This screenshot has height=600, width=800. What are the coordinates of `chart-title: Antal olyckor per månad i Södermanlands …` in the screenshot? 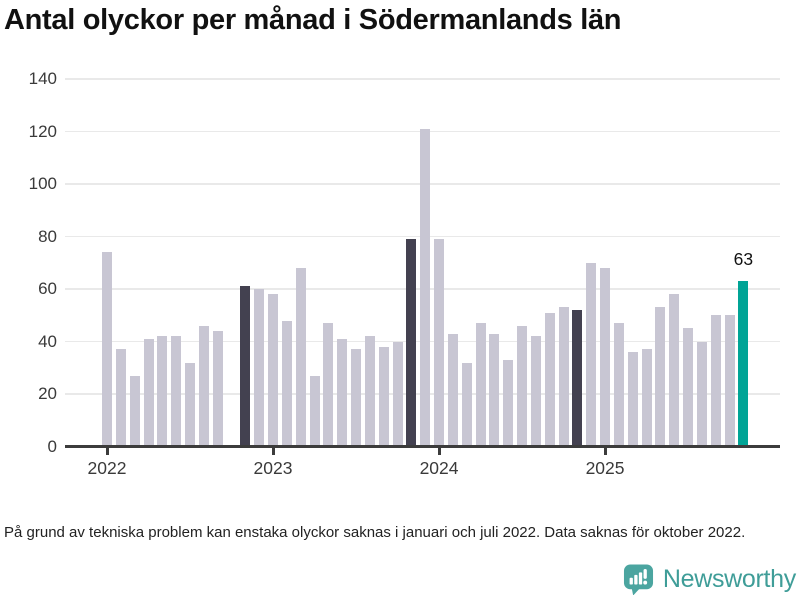 It's located at (313, 20).